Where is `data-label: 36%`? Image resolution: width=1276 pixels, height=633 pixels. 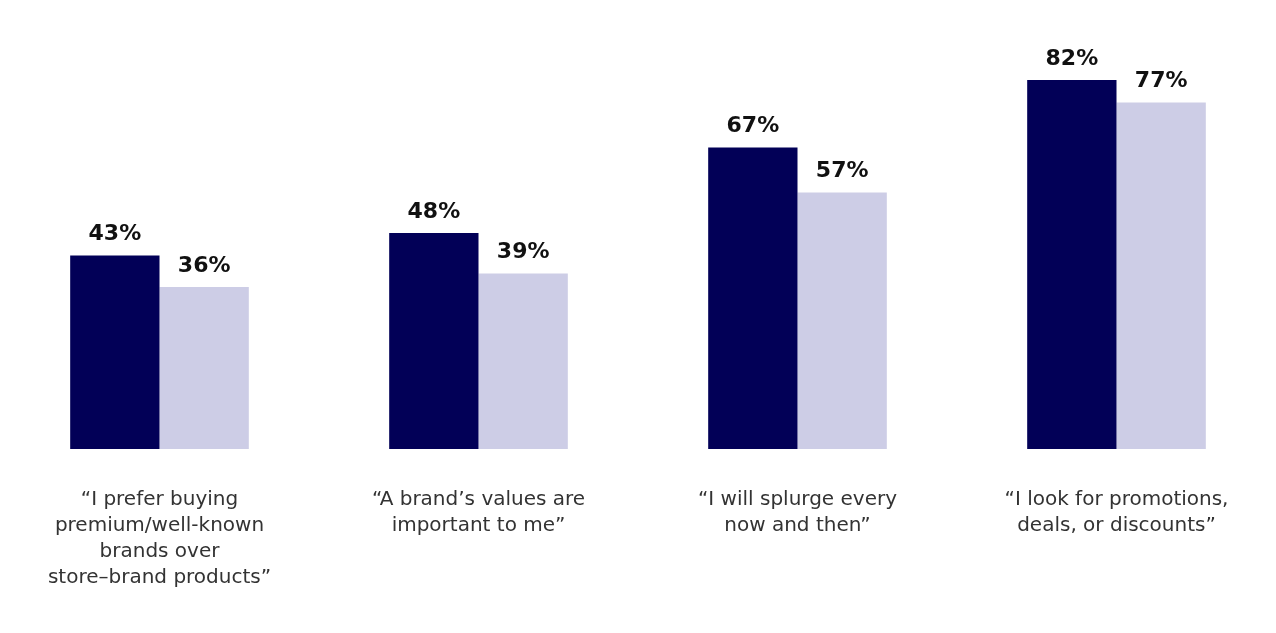
data-label: 36% is located at coordinates (204, 264).